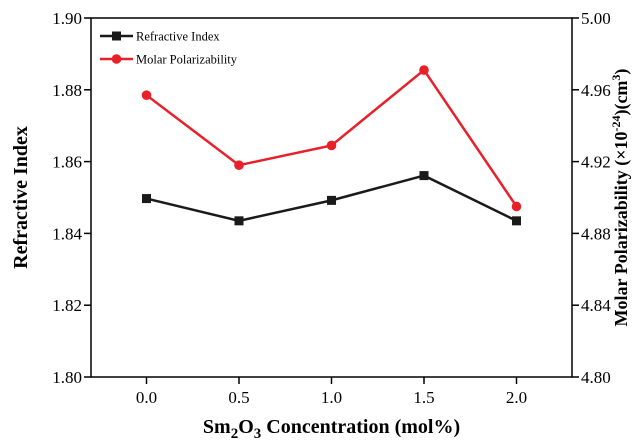  What do you see at coordinates (258, 434) in the screenshot?
I see `x-label-sub2: 3` at bounding box center [258, 434].